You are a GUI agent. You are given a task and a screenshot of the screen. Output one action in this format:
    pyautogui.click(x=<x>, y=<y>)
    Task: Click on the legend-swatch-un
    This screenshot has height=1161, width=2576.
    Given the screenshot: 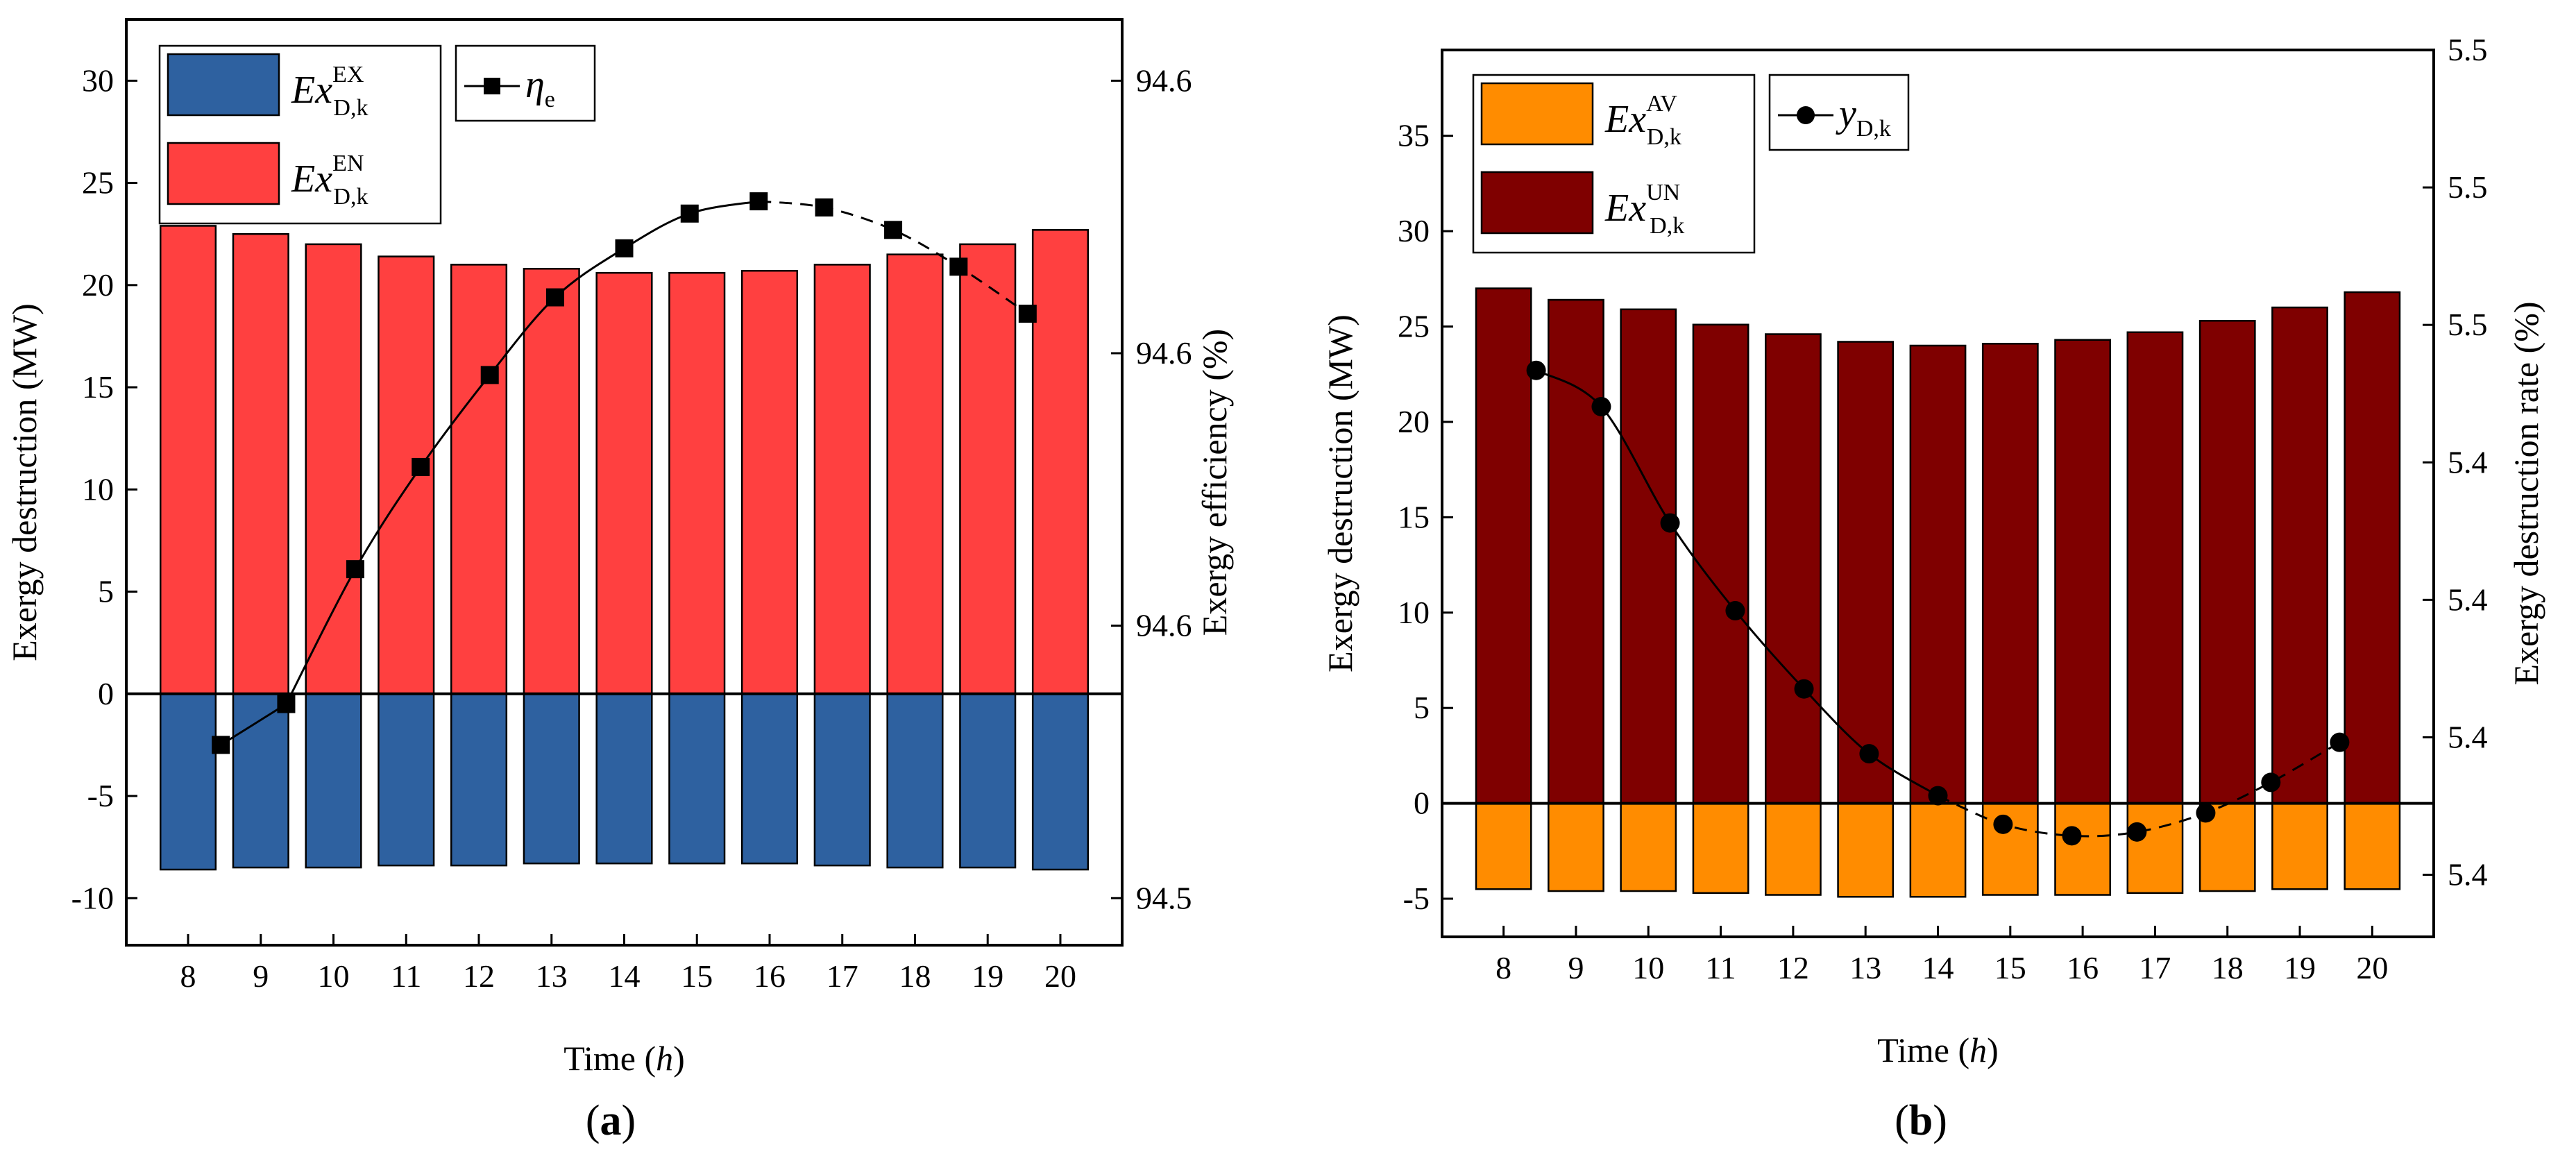 What is the action you would take?
    pyautogui.click(x=1537, y=203)
    